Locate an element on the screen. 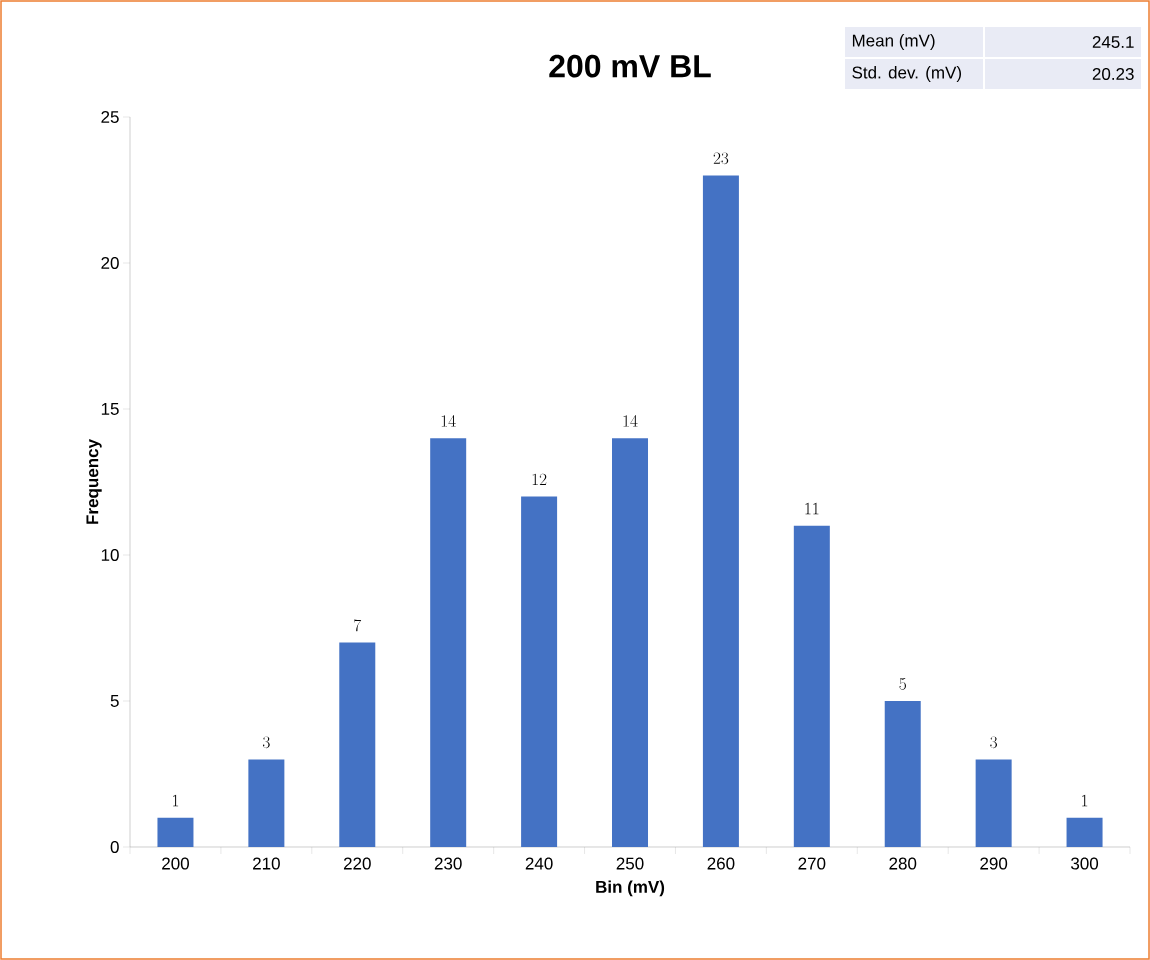 The image size is (1150, 960). y-tick-label: 25 is located at coordinates (110, 117).